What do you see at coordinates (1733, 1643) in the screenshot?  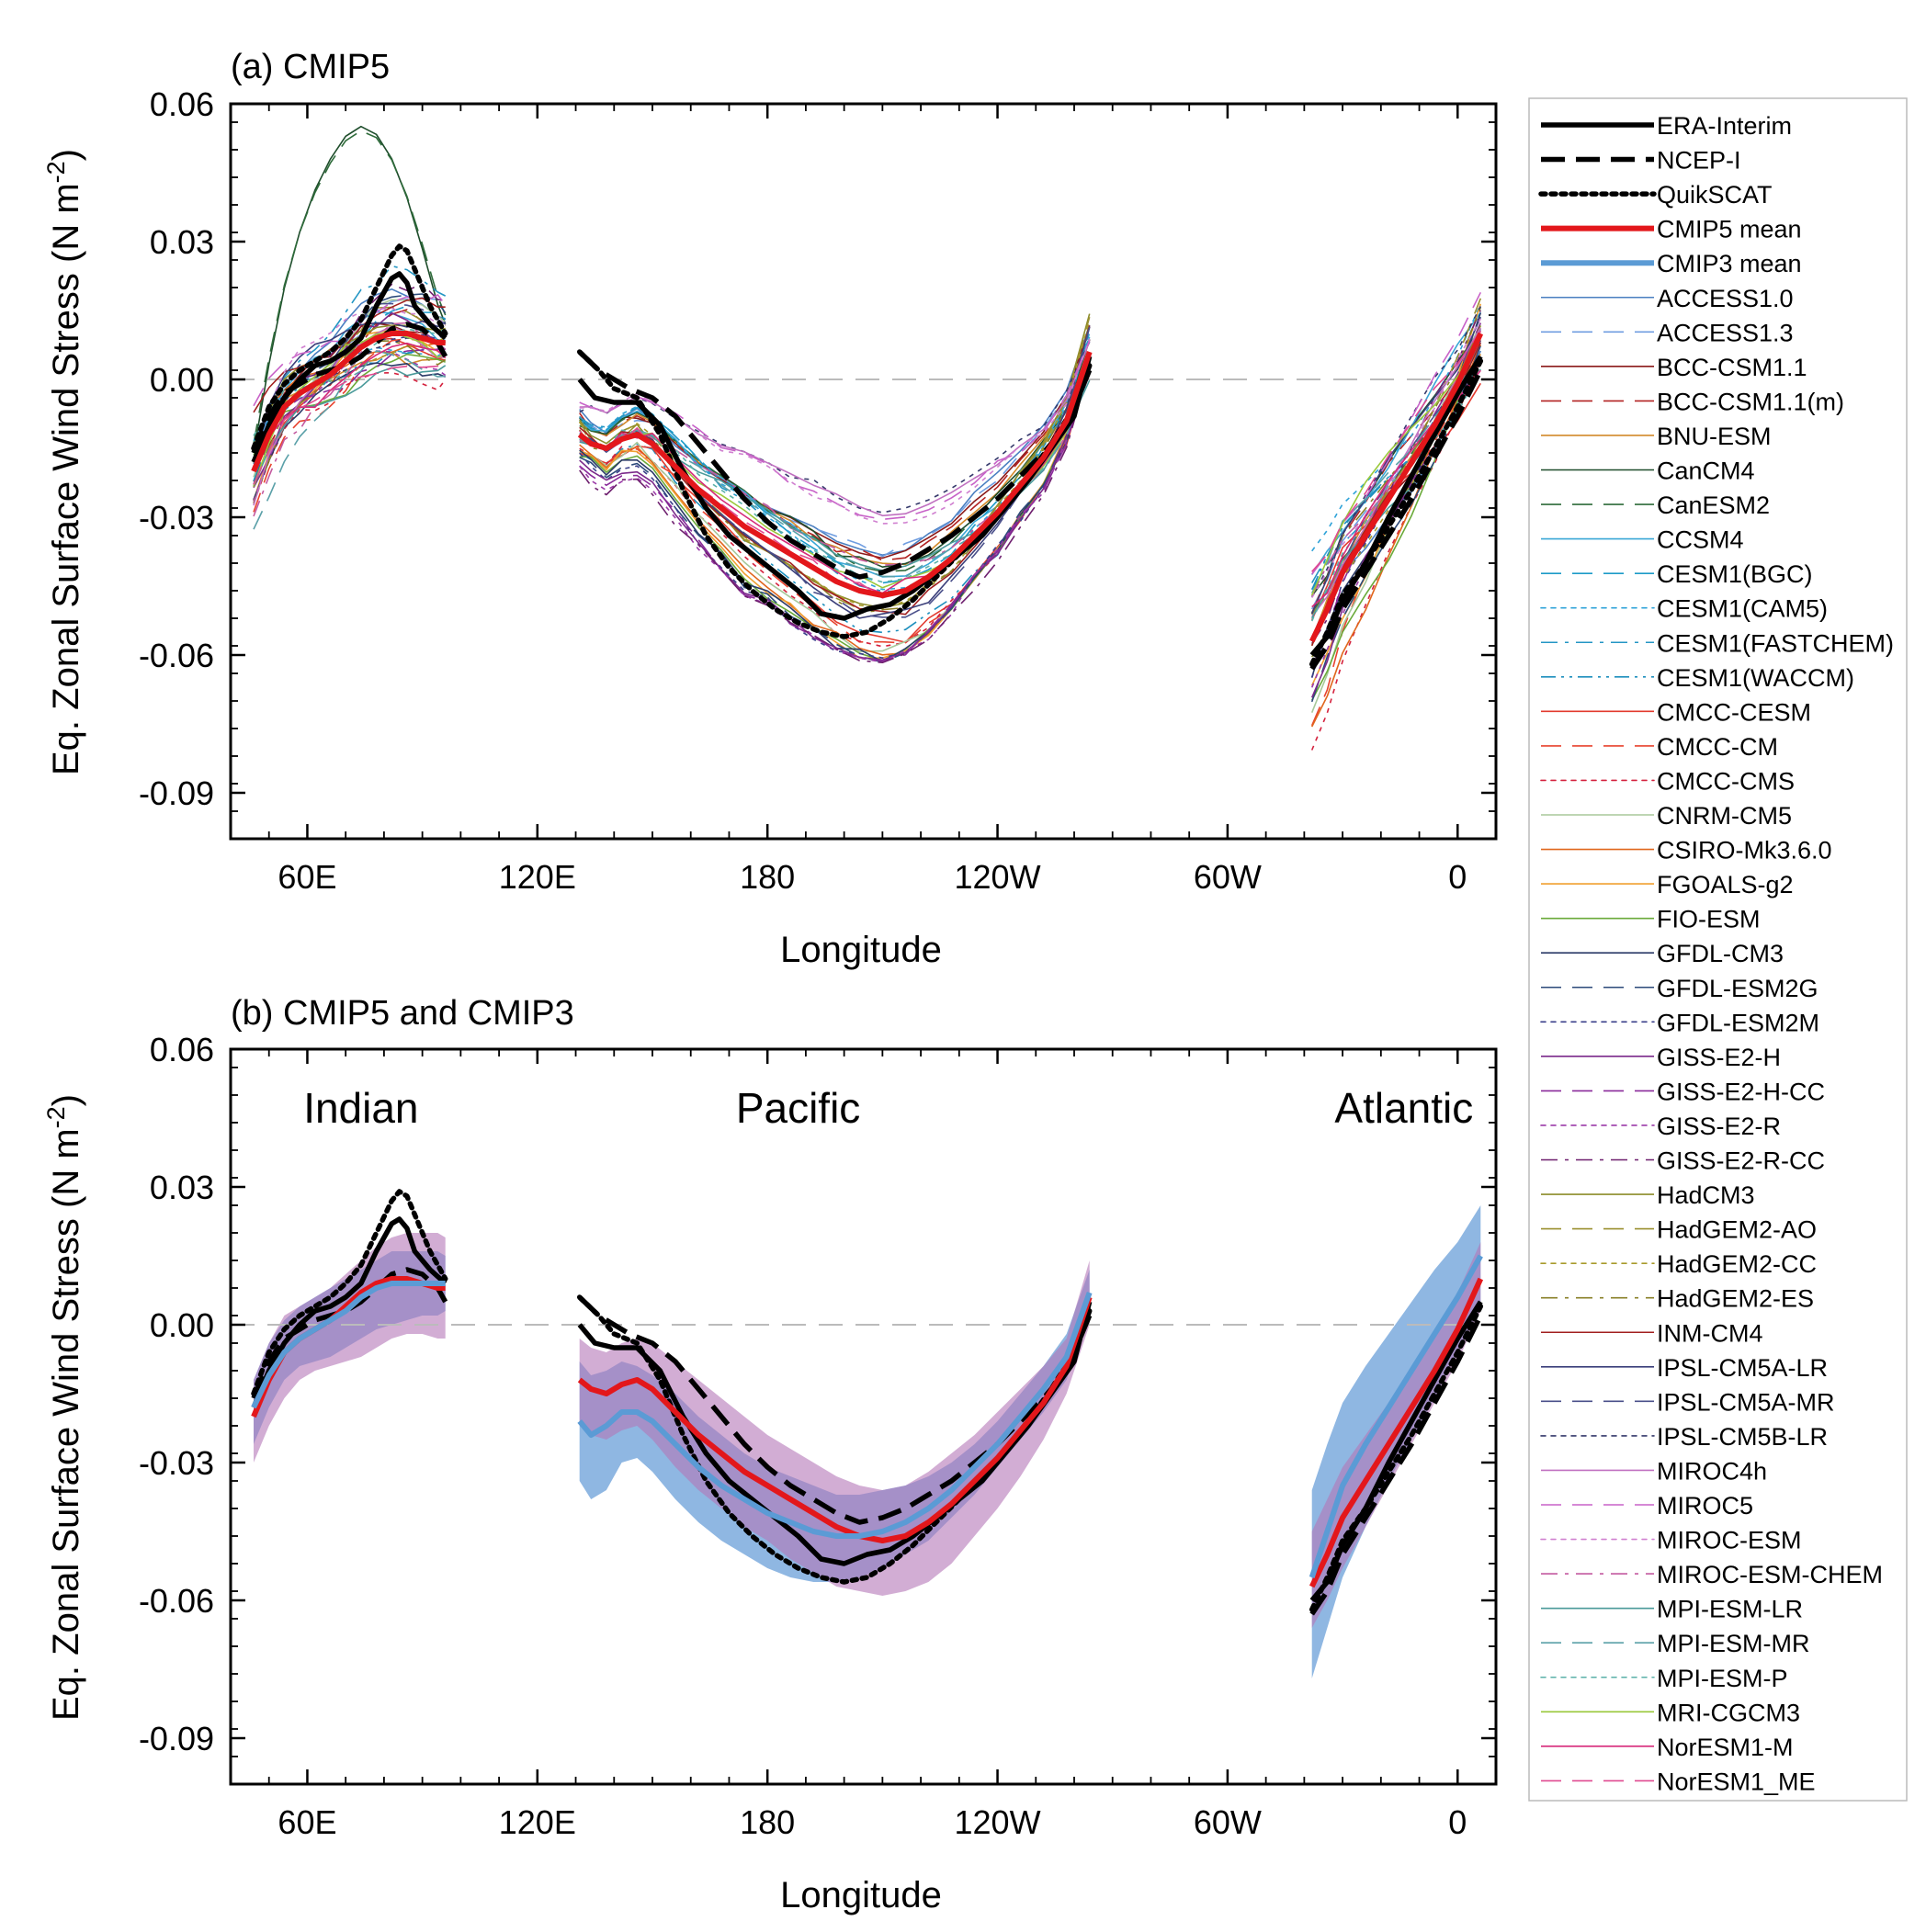 I see `legend-label-mpi-esm-mr: MPI-ESM-MR` at bounding box center [1733, 1643].